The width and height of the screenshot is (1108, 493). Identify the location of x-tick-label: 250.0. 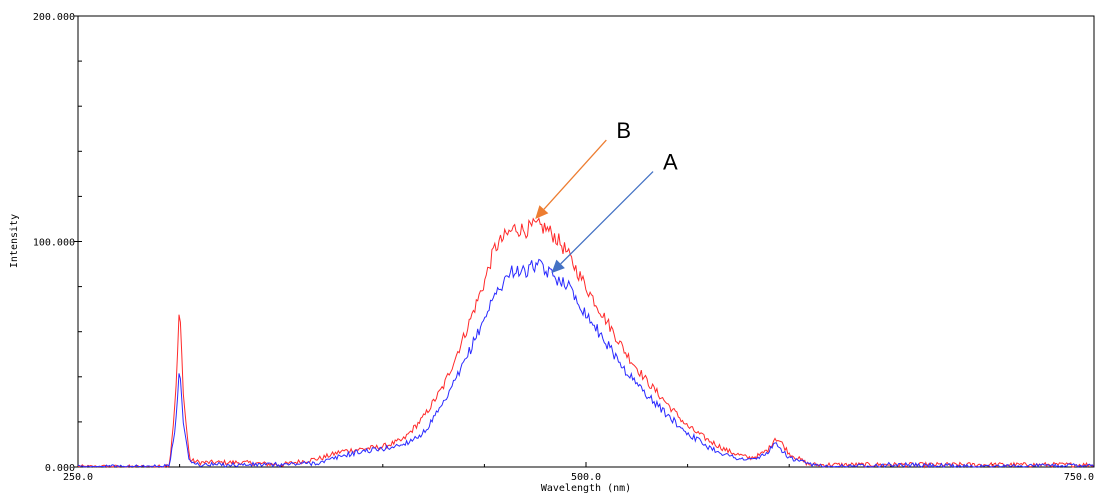
(78, 477).